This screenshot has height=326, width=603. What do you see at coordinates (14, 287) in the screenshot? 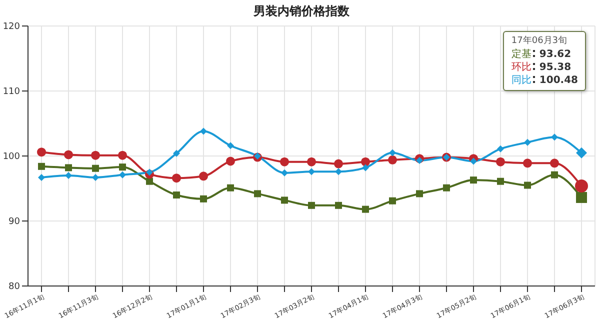
I see `y-tick-label: 80` at bounding box center [14, 287].